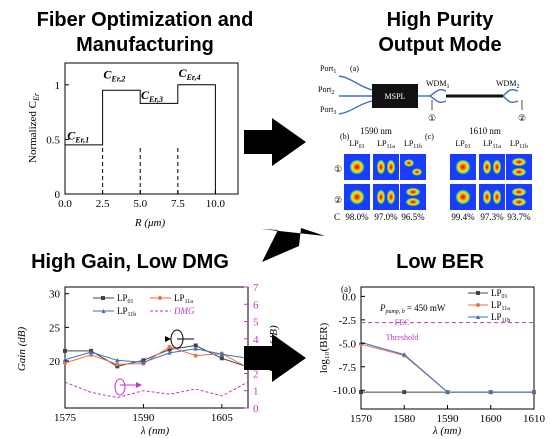  What do you see at coordinates (412, 309) in the screenshot?
I see `pump-label: Ppump, b = 450 mW` at bounding box center [412, 309].